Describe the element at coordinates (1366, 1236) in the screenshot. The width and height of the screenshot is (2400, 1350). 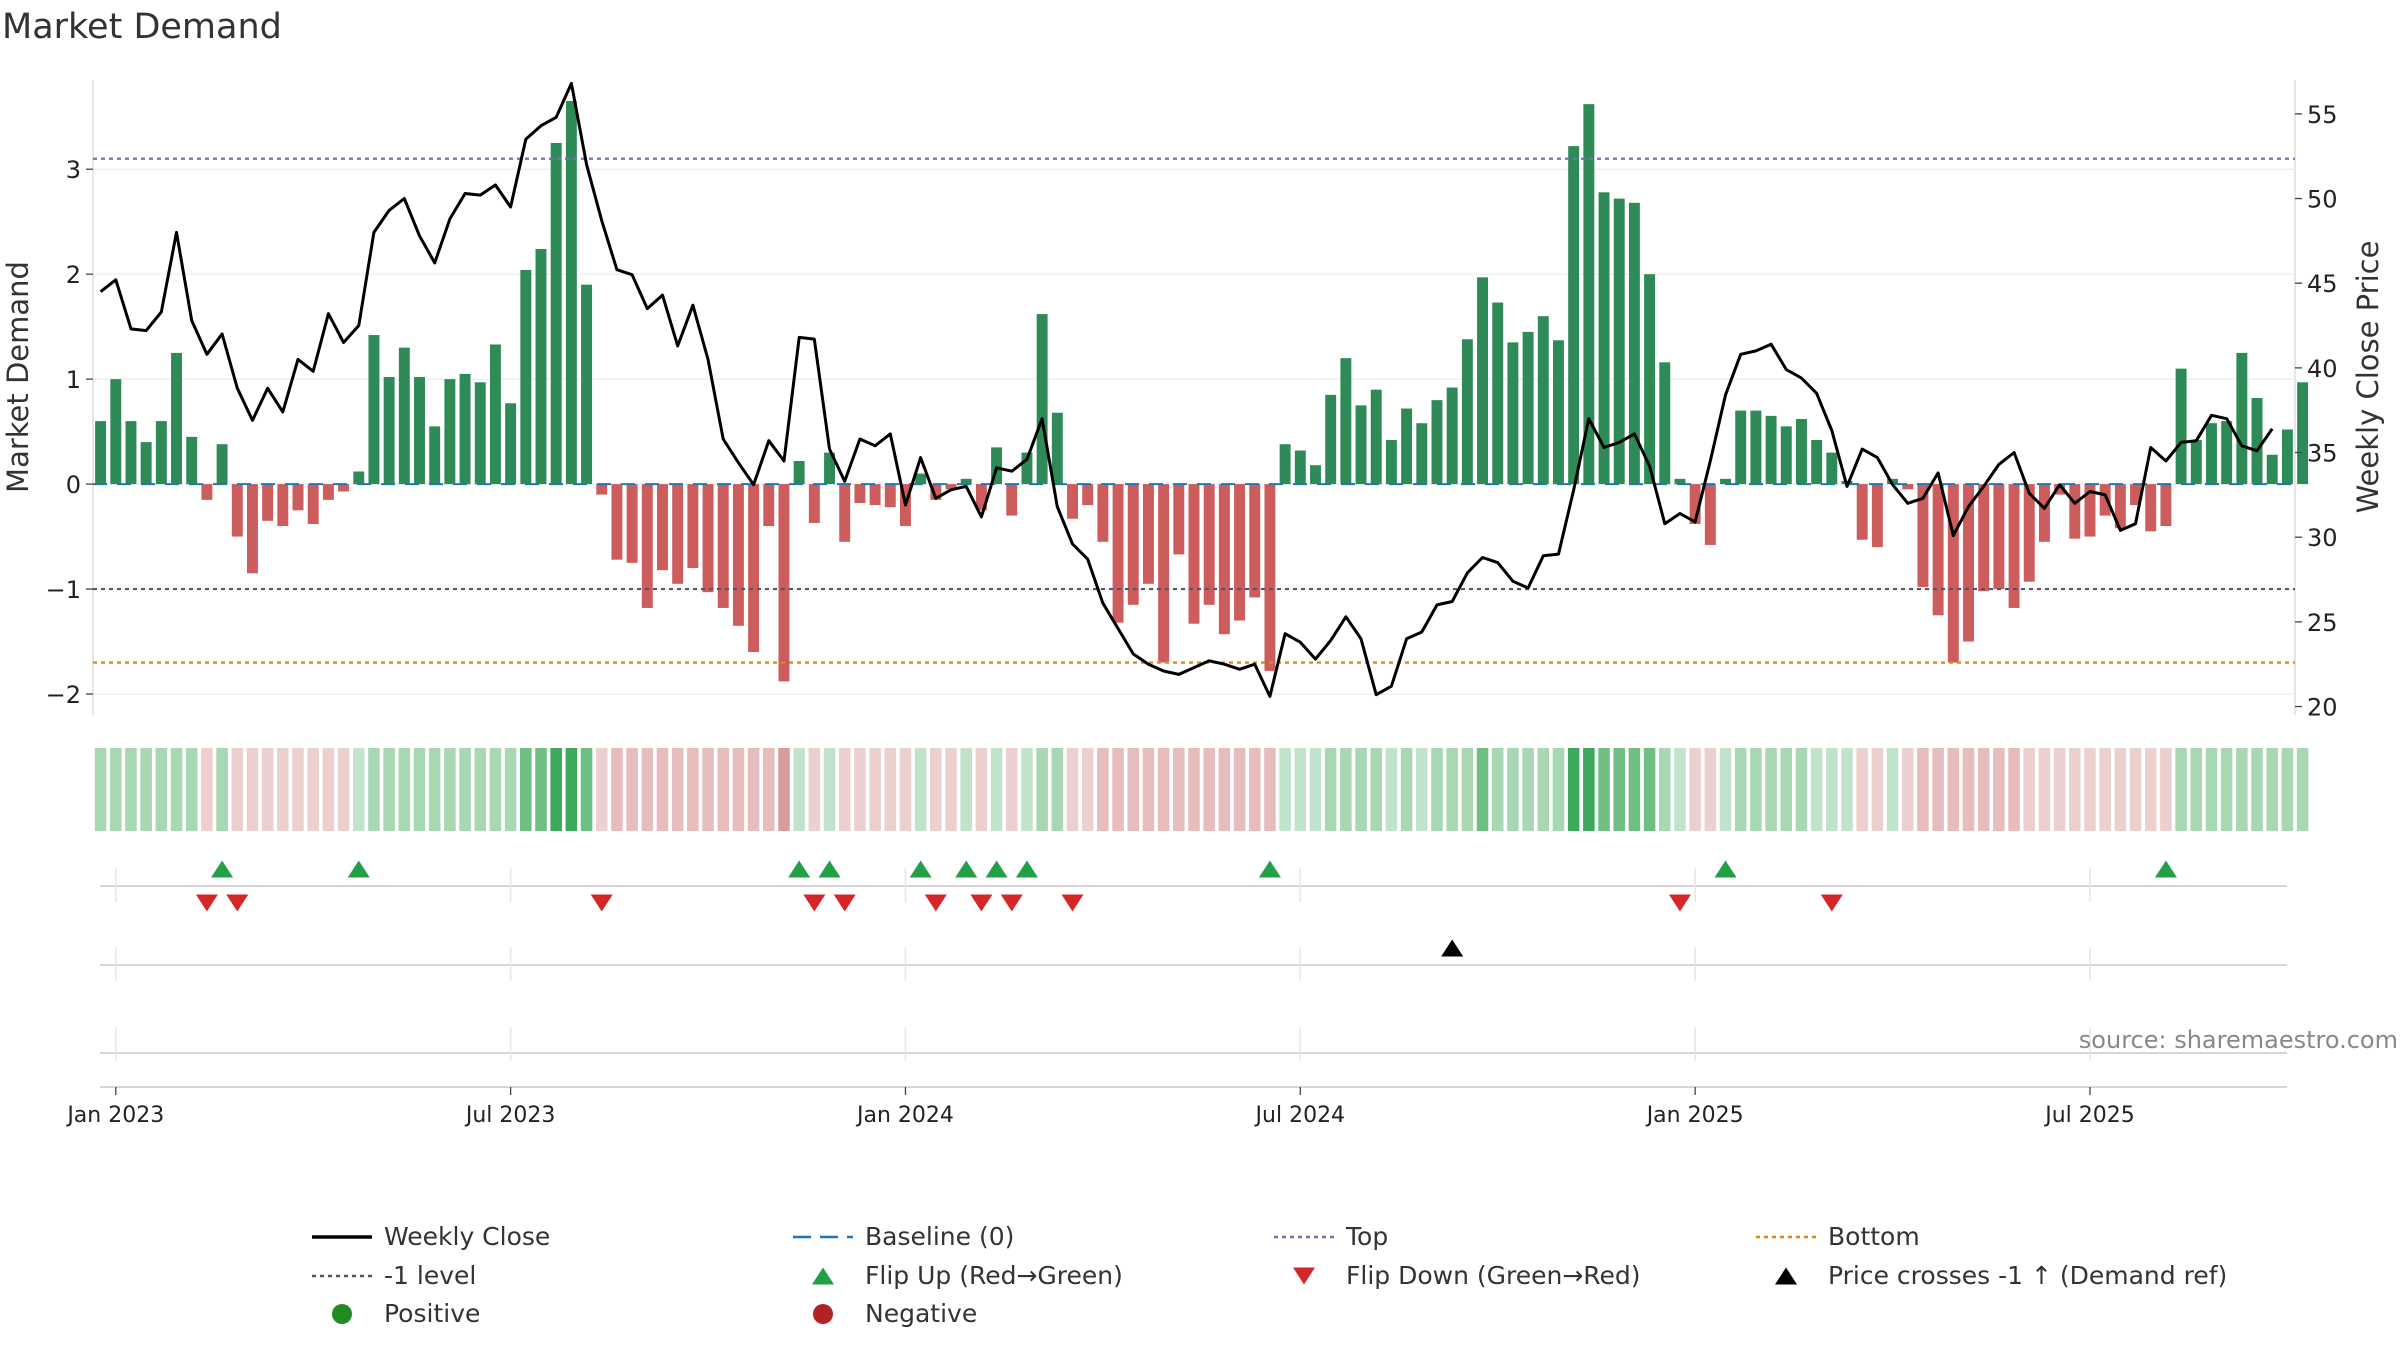
I see `legend-label: Top` at that location.